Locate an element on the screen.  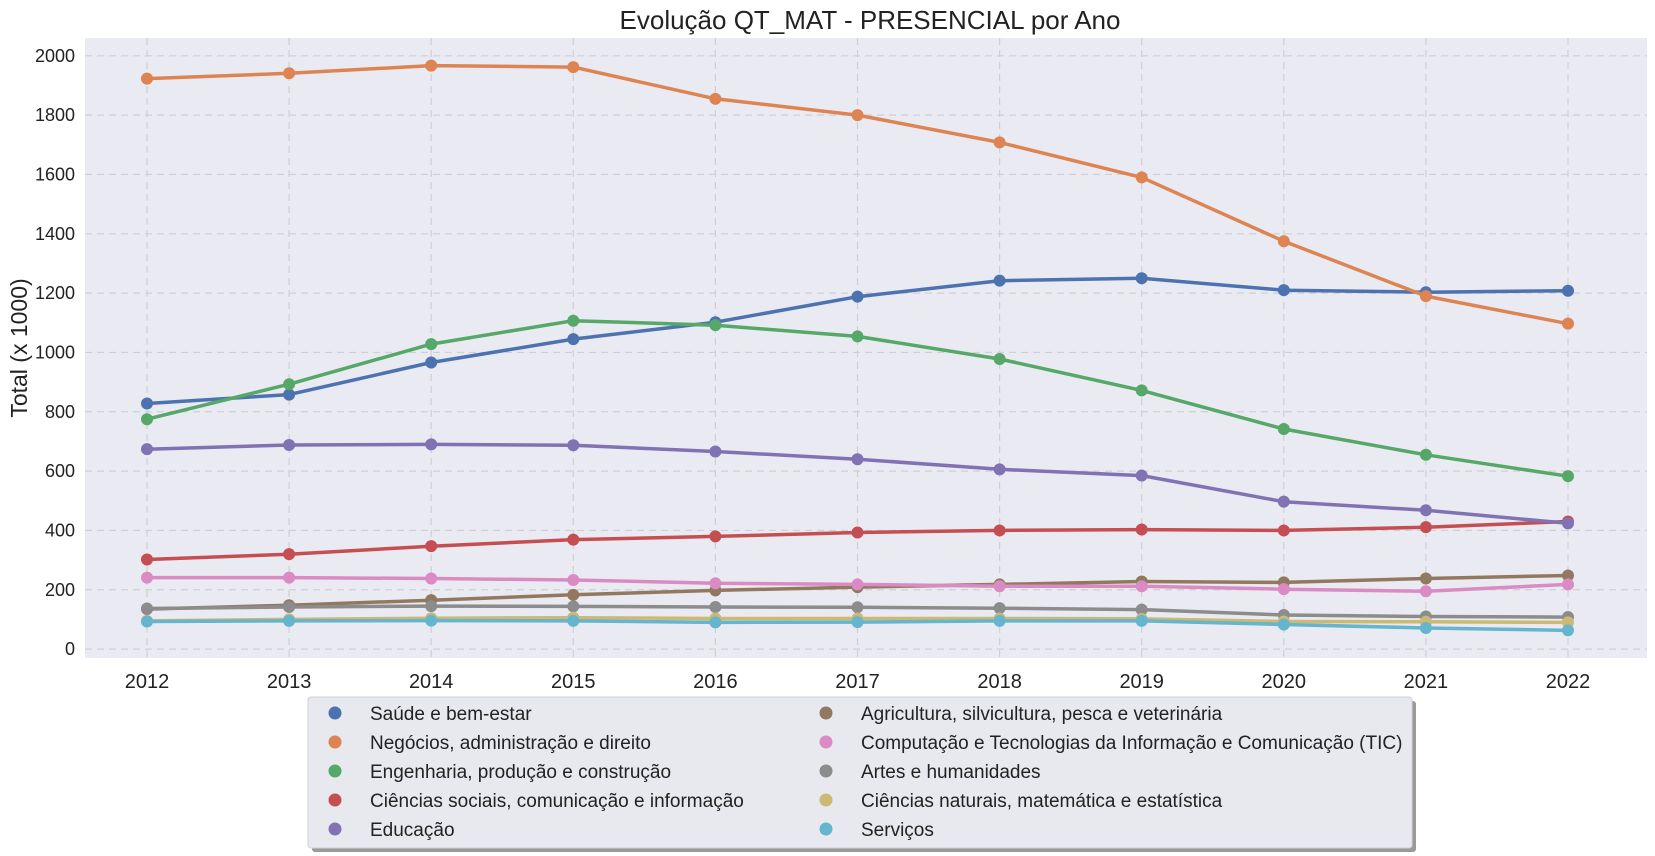
y-tick-label: 0 is located at coordinates (70, 649).